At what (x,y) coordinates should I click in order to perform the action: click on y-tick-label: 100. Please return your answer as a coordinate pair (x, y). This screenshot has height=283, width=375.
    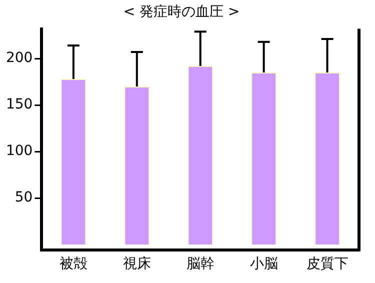
    Looking at the image, I should click on (19, 151).